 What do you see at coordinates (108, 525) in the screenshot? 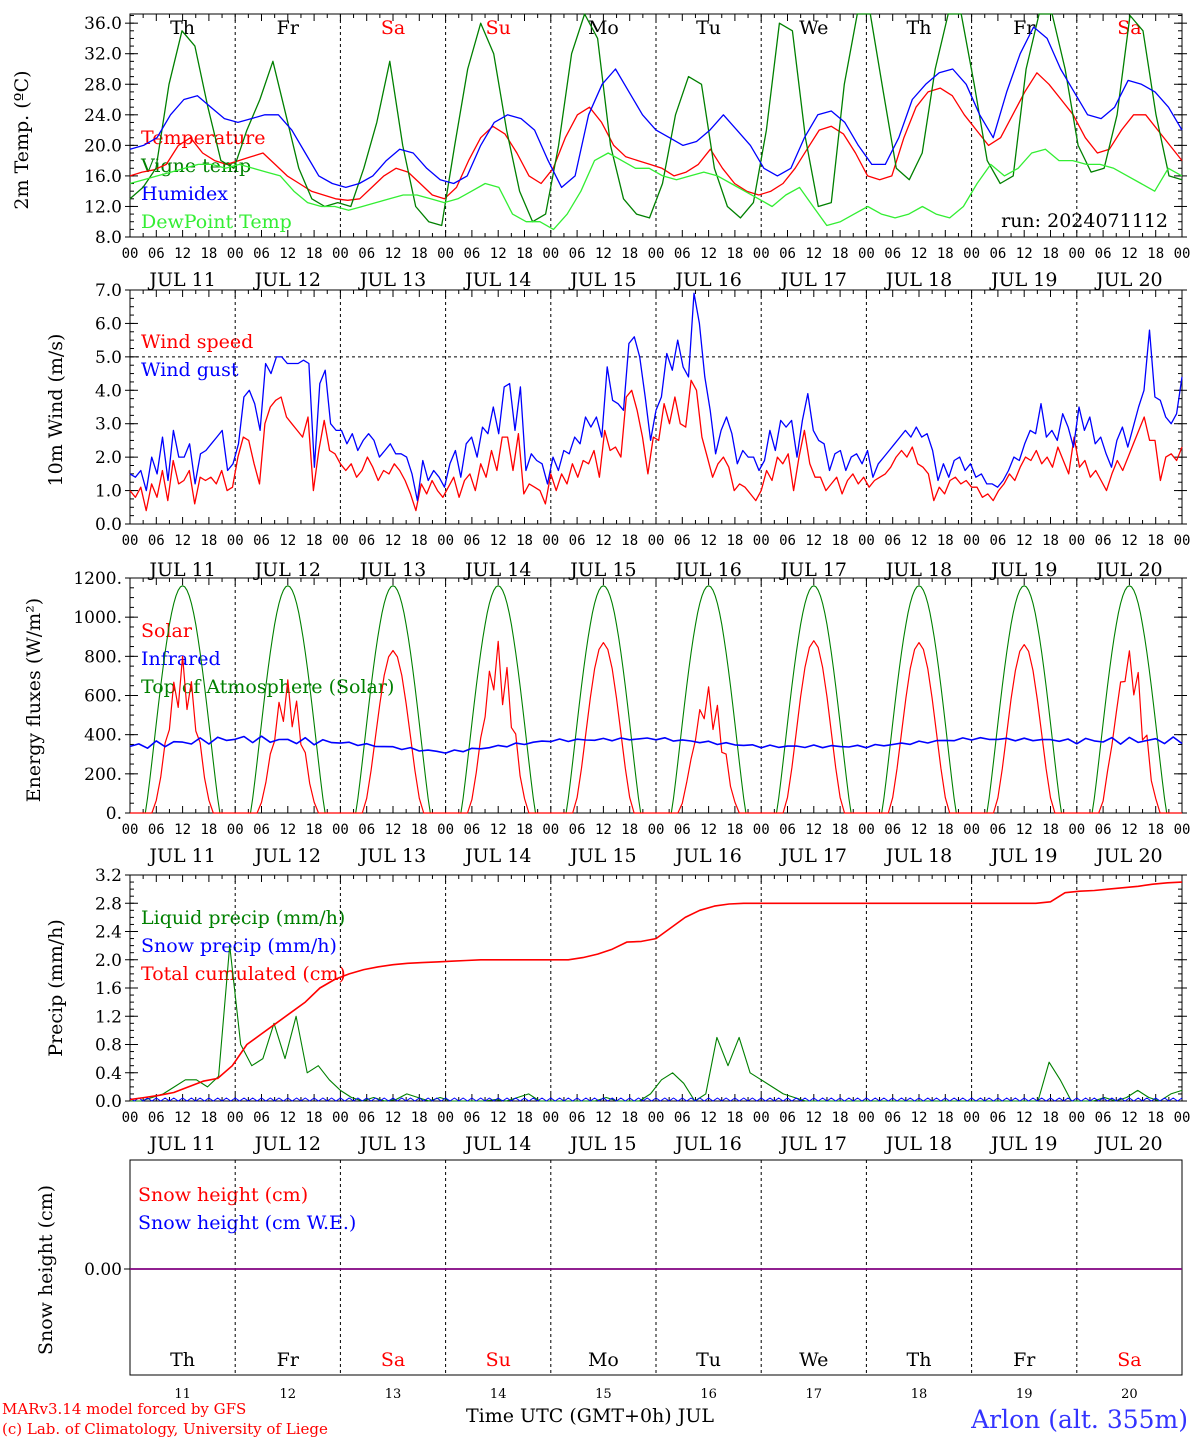
I see `wind-y-tick-label: 0.0` at bounding box center [108, 525].